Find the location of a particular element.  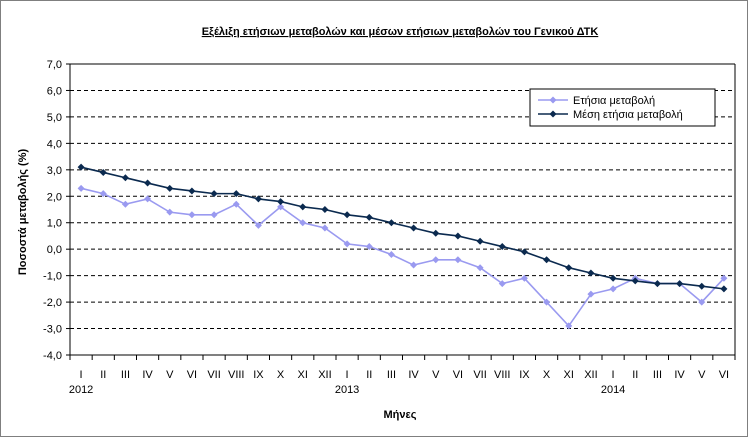

y-tick-label: -2,0 is located at coordinates (52, 303).